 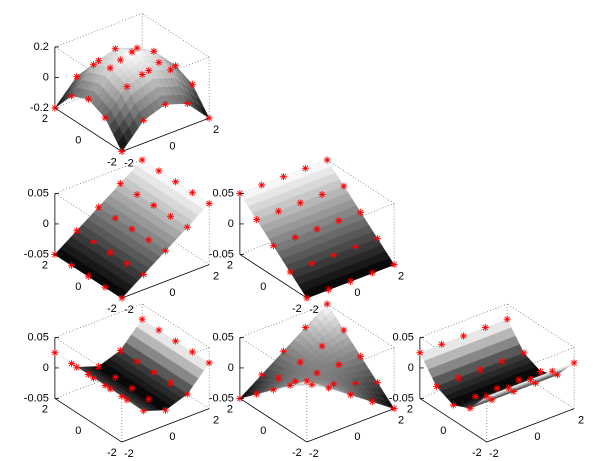 What do you see at coordinates (39, 108) in the screenshot?
I see `z-tick-label: -0.2` at bounding box center [39, 108].